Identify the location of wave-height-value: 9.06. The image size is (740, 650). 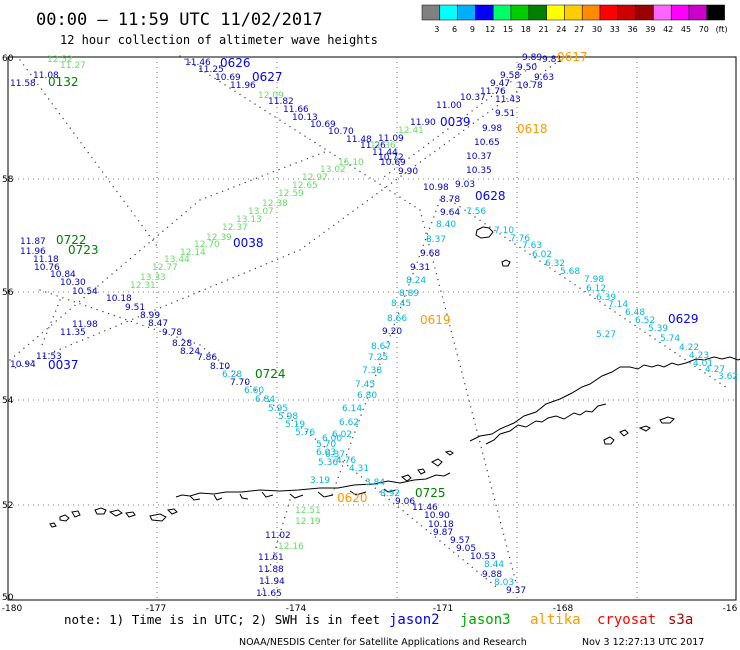
(405, 502).